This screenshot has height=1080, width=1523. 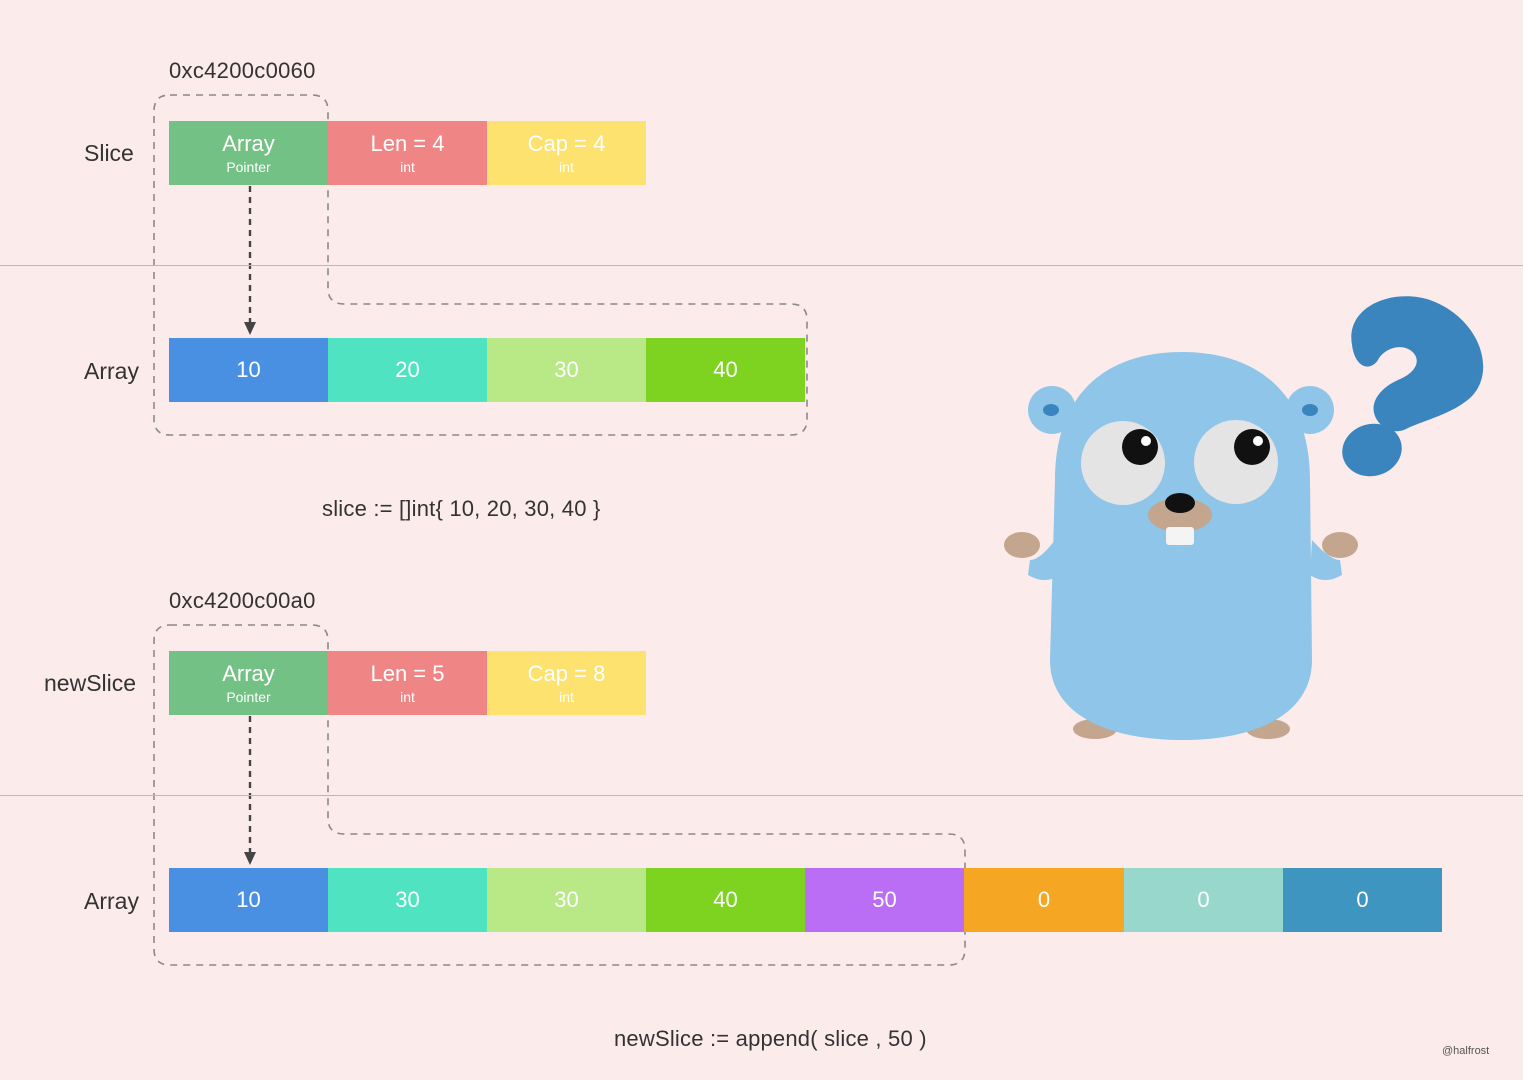 I want to click on gopher-tooth, so click(x=1180, y=536).